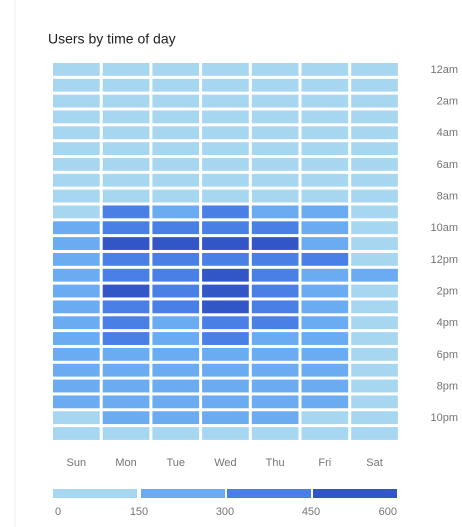 The image size is (462, 527). What do you see at coordinates (77, 463) in the screenshot?
I see `column-label: Sun` at bounding box center [77, 463].